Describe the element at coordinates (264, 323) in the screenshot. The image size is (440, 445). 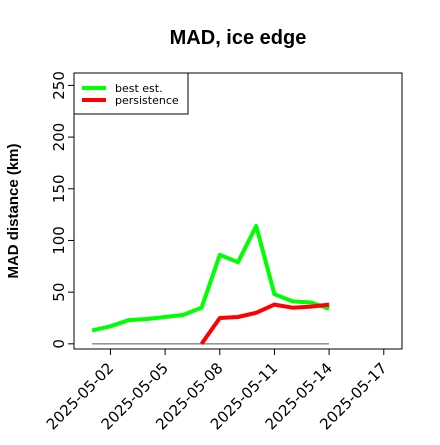
I see `series-line-persistence` at that location.